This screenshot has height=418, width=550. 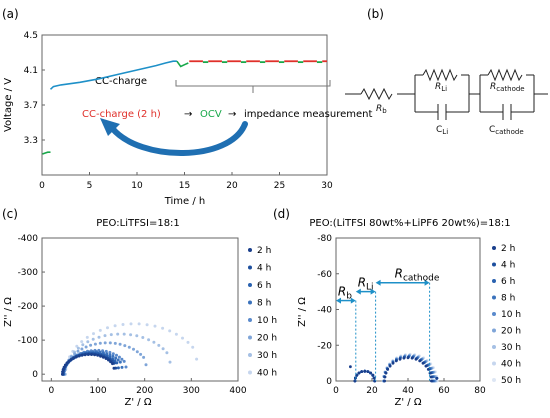 What do you see at coordinates (507, 87) in the screenshot?
I see `label-rcathode: Rcathode` at bounding box center [507, 87].